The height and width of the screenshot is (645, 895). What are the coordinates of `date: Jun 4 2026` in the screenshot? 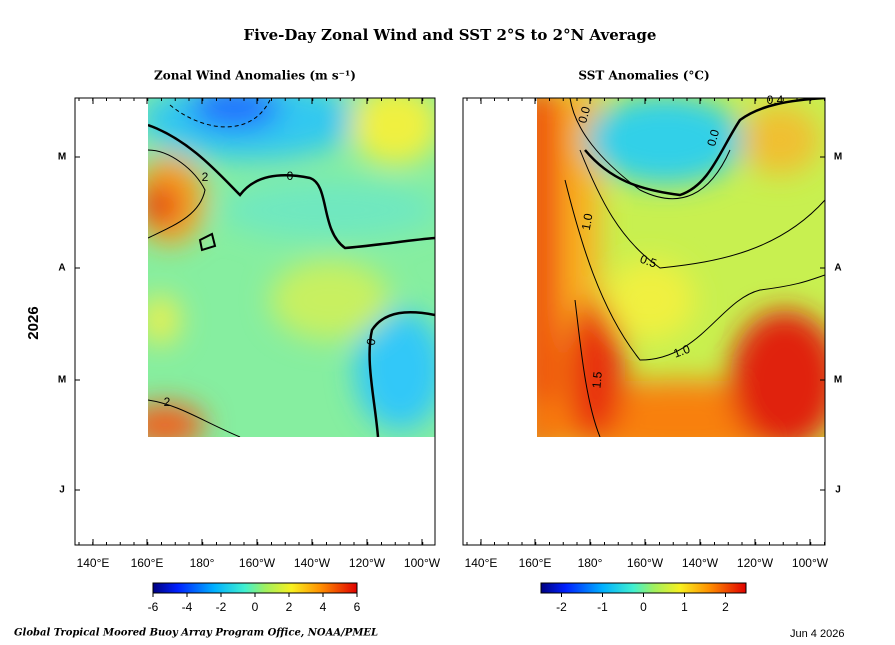 It's located at (817, 634).